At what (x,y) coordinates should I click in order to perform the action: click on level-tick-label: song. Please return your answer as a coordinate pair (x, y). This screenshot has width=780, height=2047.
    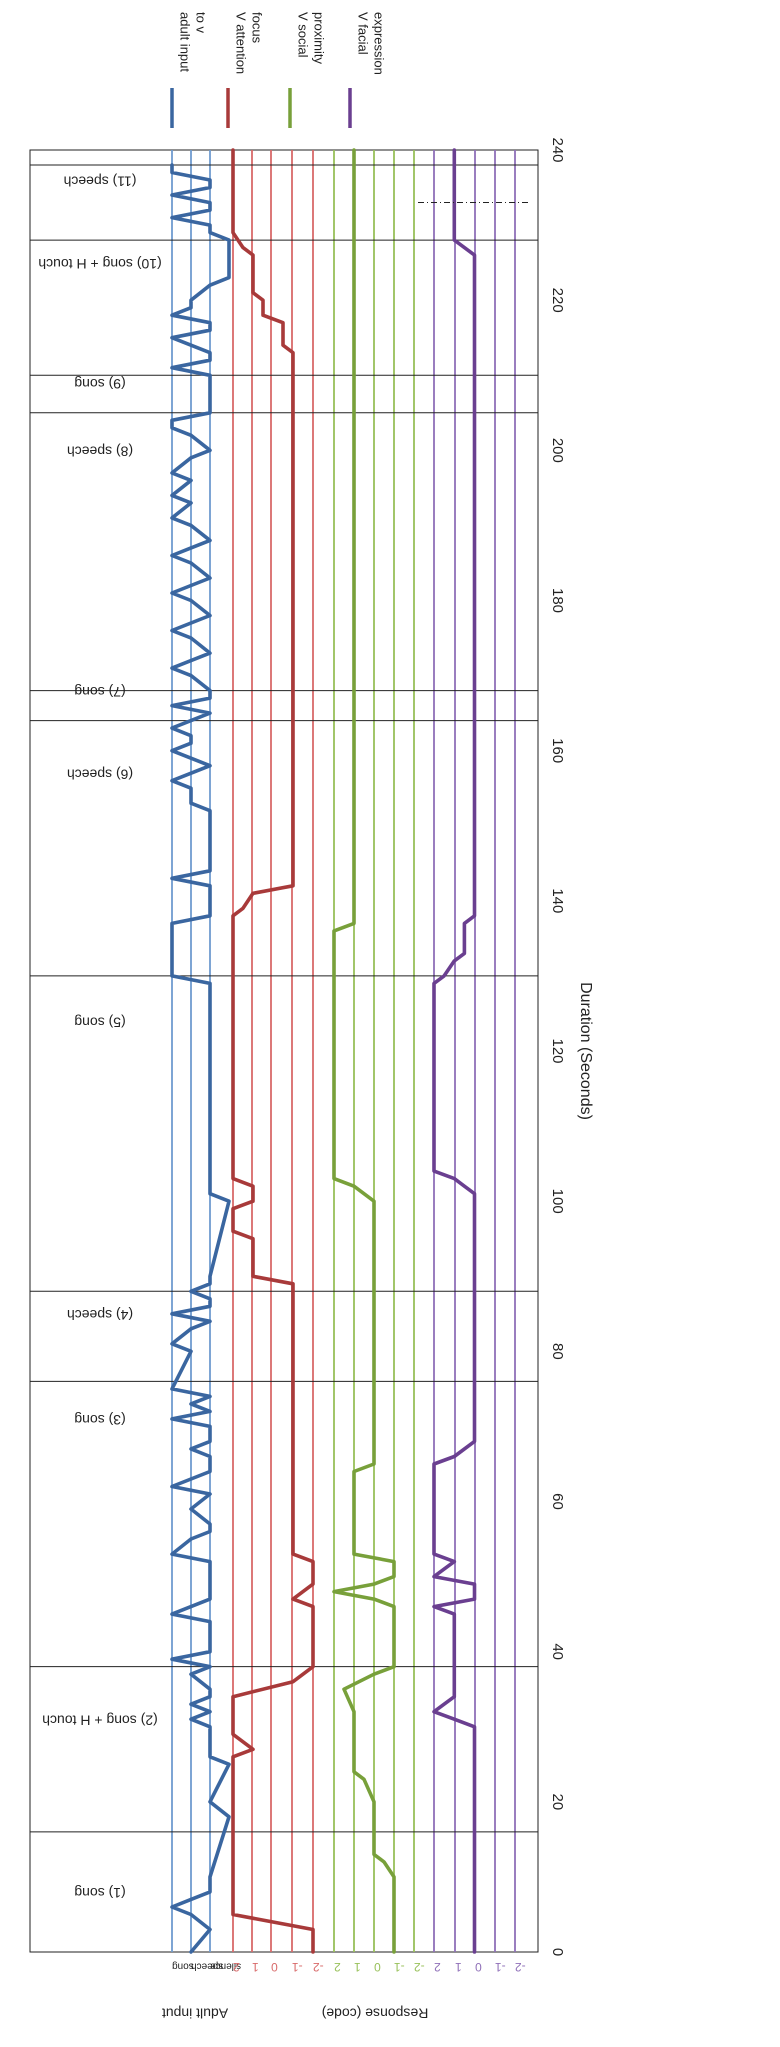
    Looking at the image, I should click on (183, 1965).